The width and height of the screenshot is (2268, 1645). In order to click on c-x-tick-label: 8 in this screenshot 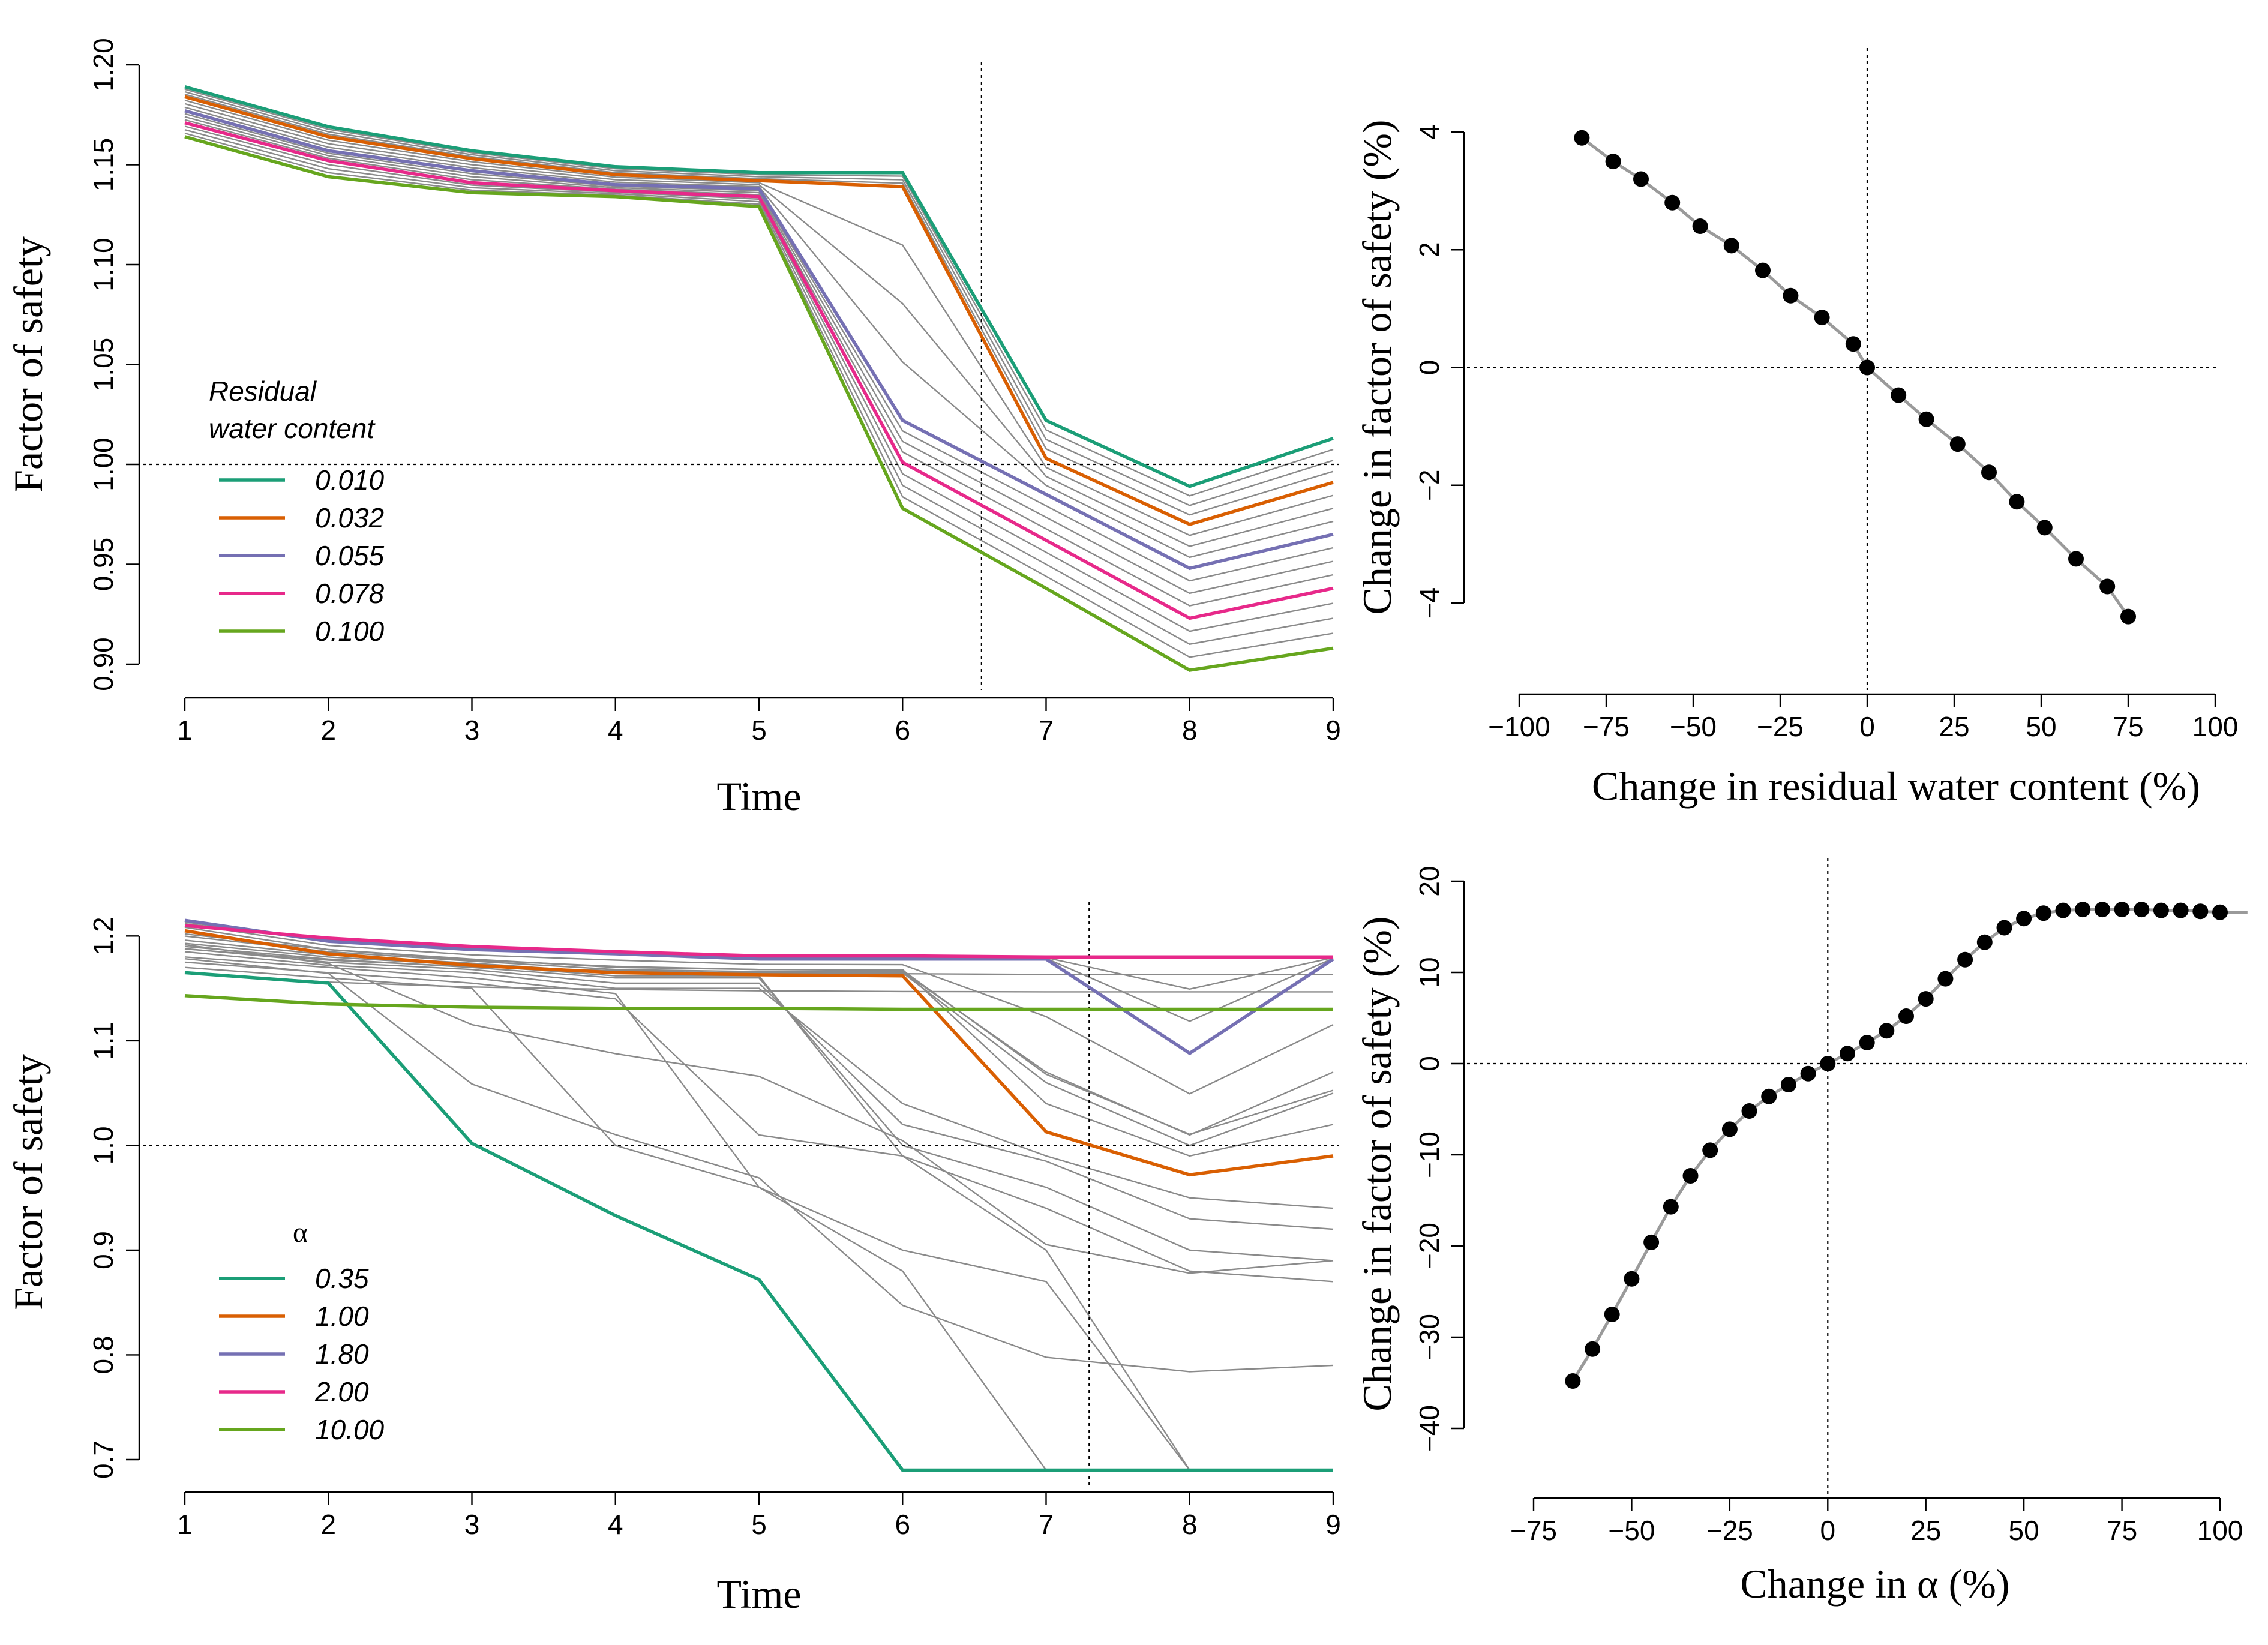, I will do `click(1190, 1524)`.